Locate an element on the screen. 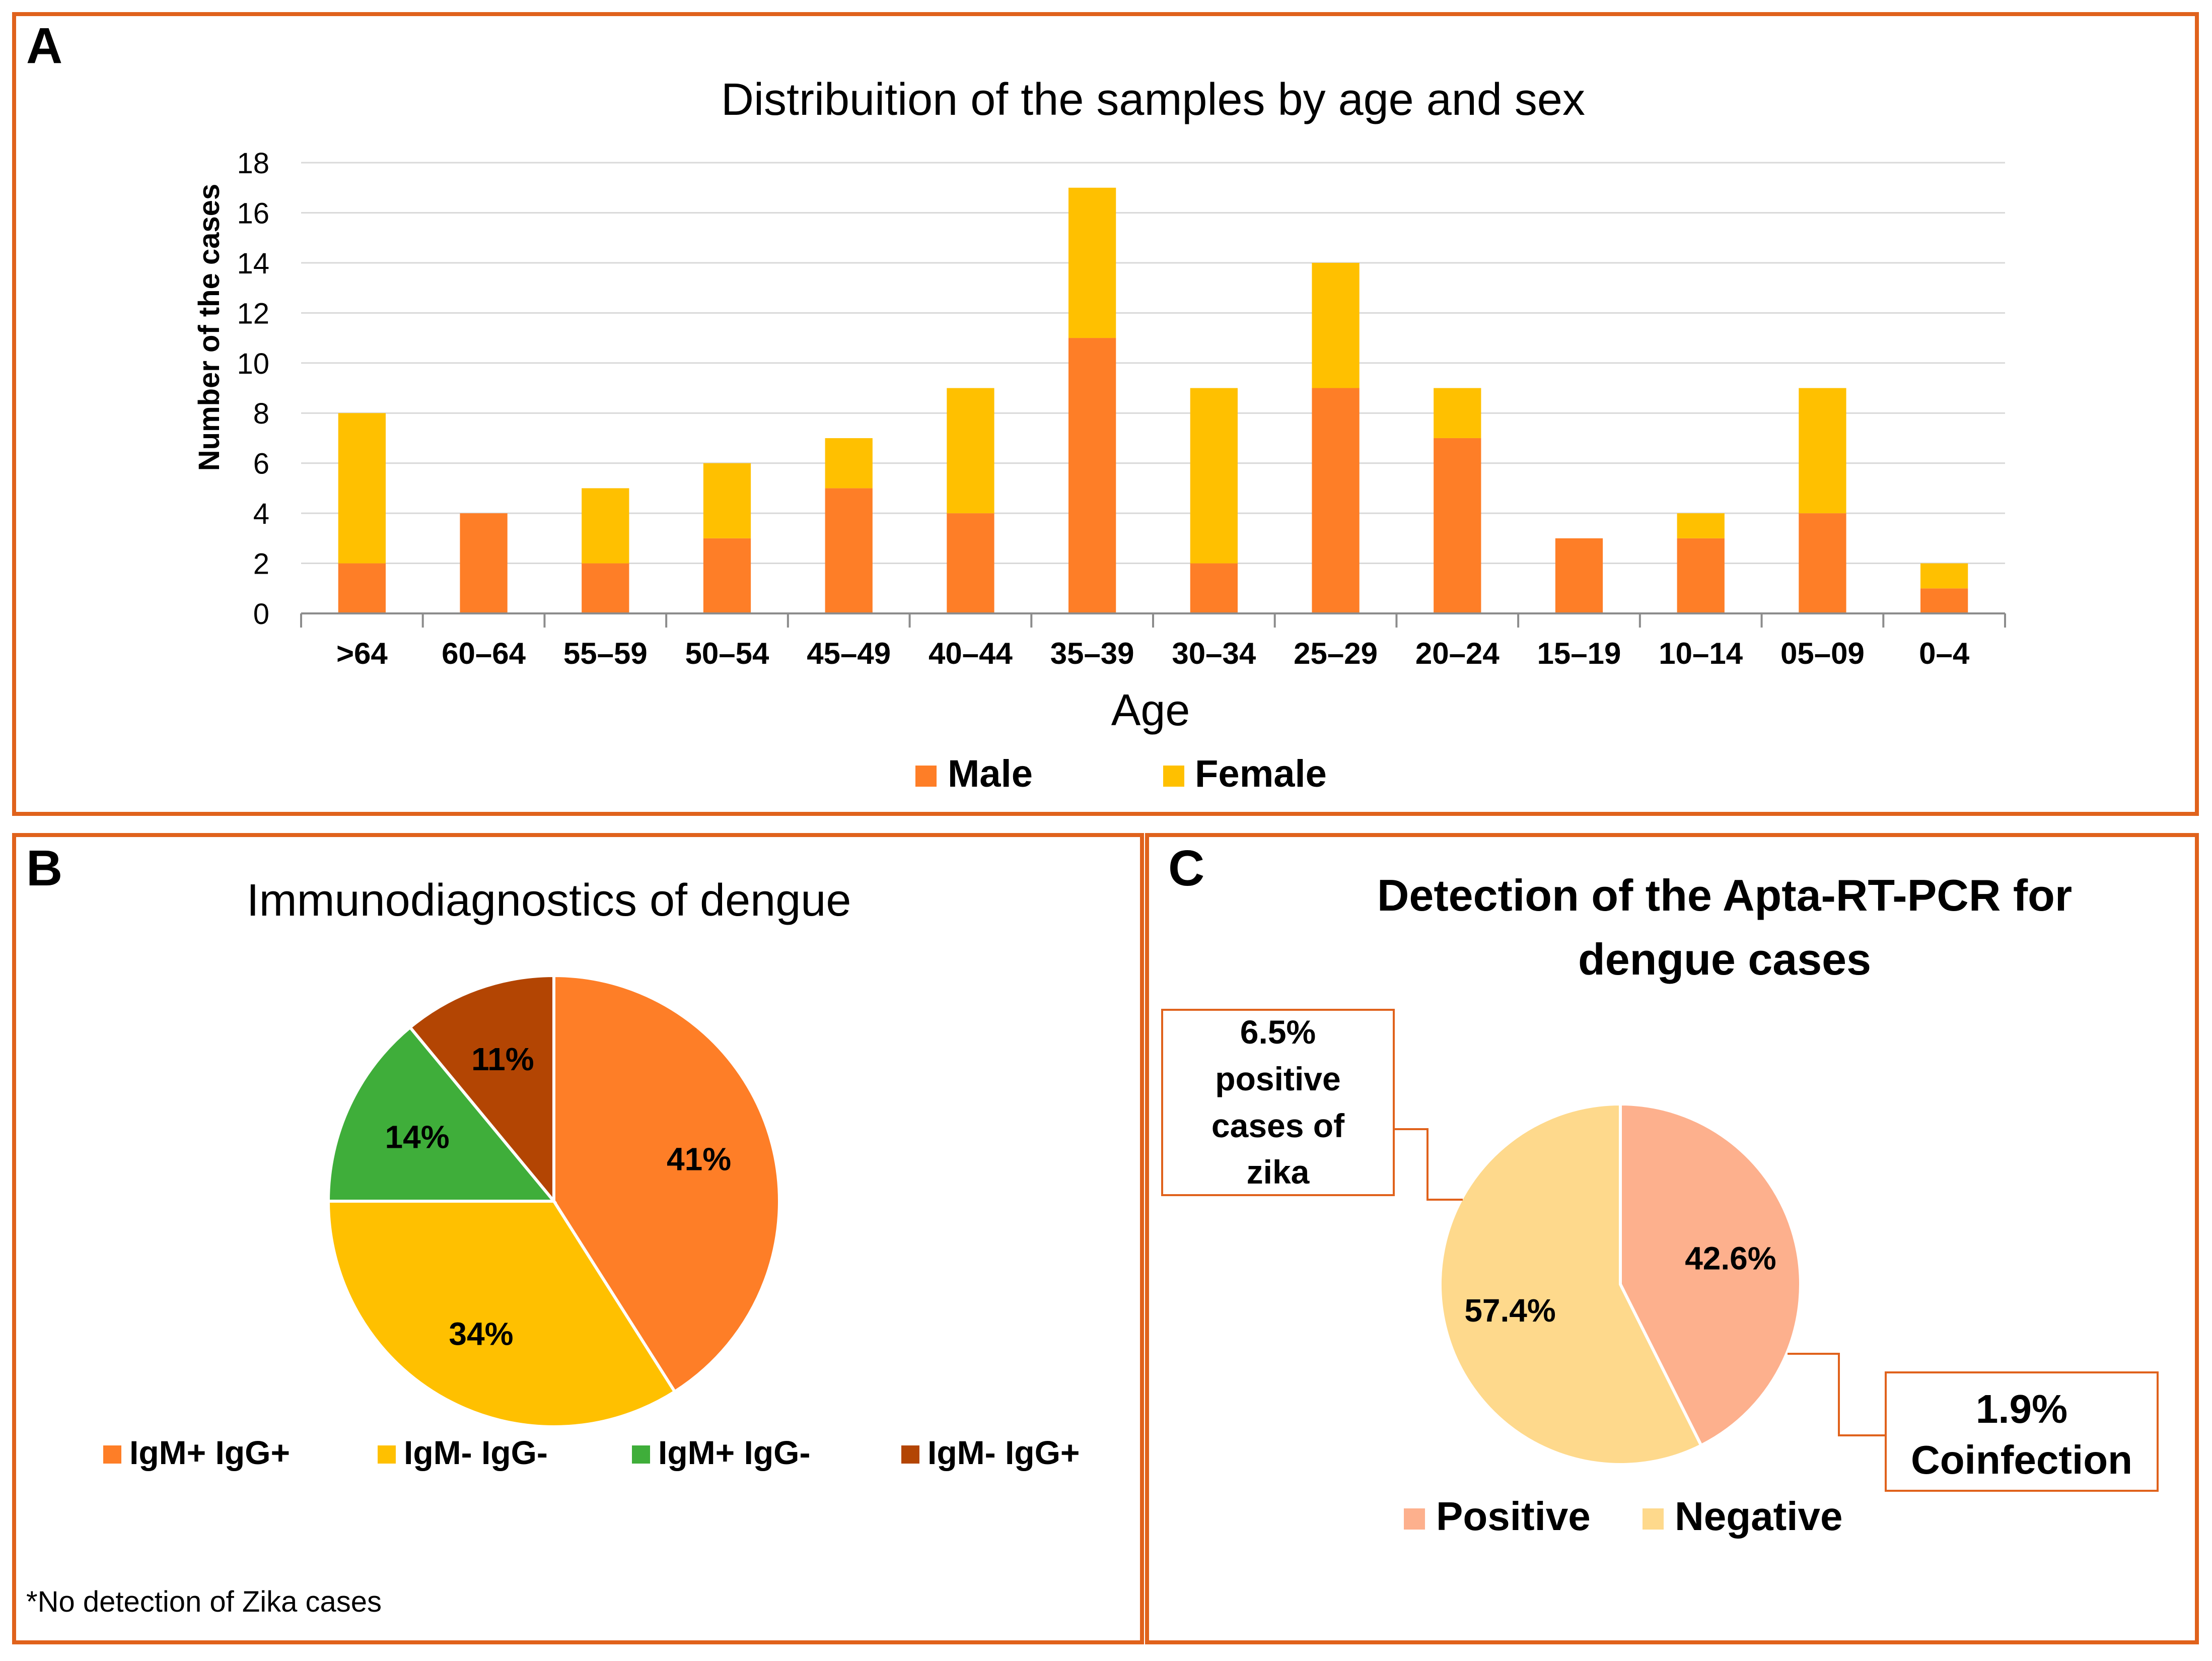 The height and width of the screenshot is (1661, 2212). legend-b-label: IgM+ IgG+ is located at coordinates (209, 1452).